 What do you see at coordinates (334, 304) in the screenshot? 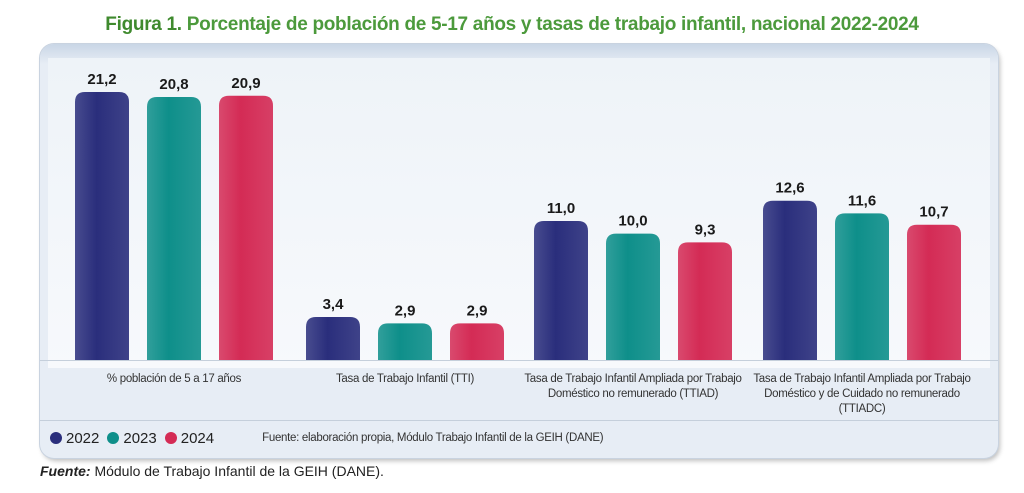
I see `data-label-2022-cat2: 3,4` at bounding box center [334, 304].